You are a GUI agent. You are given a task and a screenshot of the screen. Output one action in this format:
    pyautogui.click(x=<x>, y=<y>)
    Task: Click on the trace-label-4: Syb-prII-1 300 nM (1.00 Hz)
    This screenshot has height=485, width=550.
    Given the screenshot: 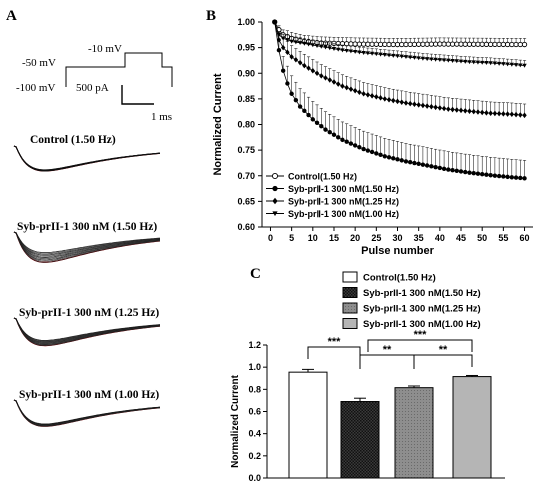 What is the action you would take?
    pyautogui.click(x=89, y=395)
    